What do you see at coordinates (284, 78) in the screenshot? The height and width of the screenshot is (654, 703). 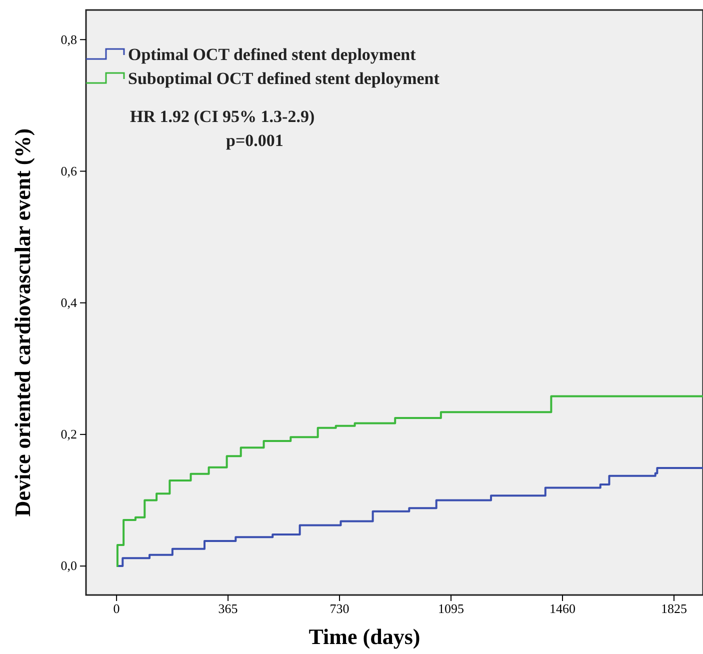 I see `legend-label: Suboptimal OCT defined stent deployment` at bounding box center [284, 78].